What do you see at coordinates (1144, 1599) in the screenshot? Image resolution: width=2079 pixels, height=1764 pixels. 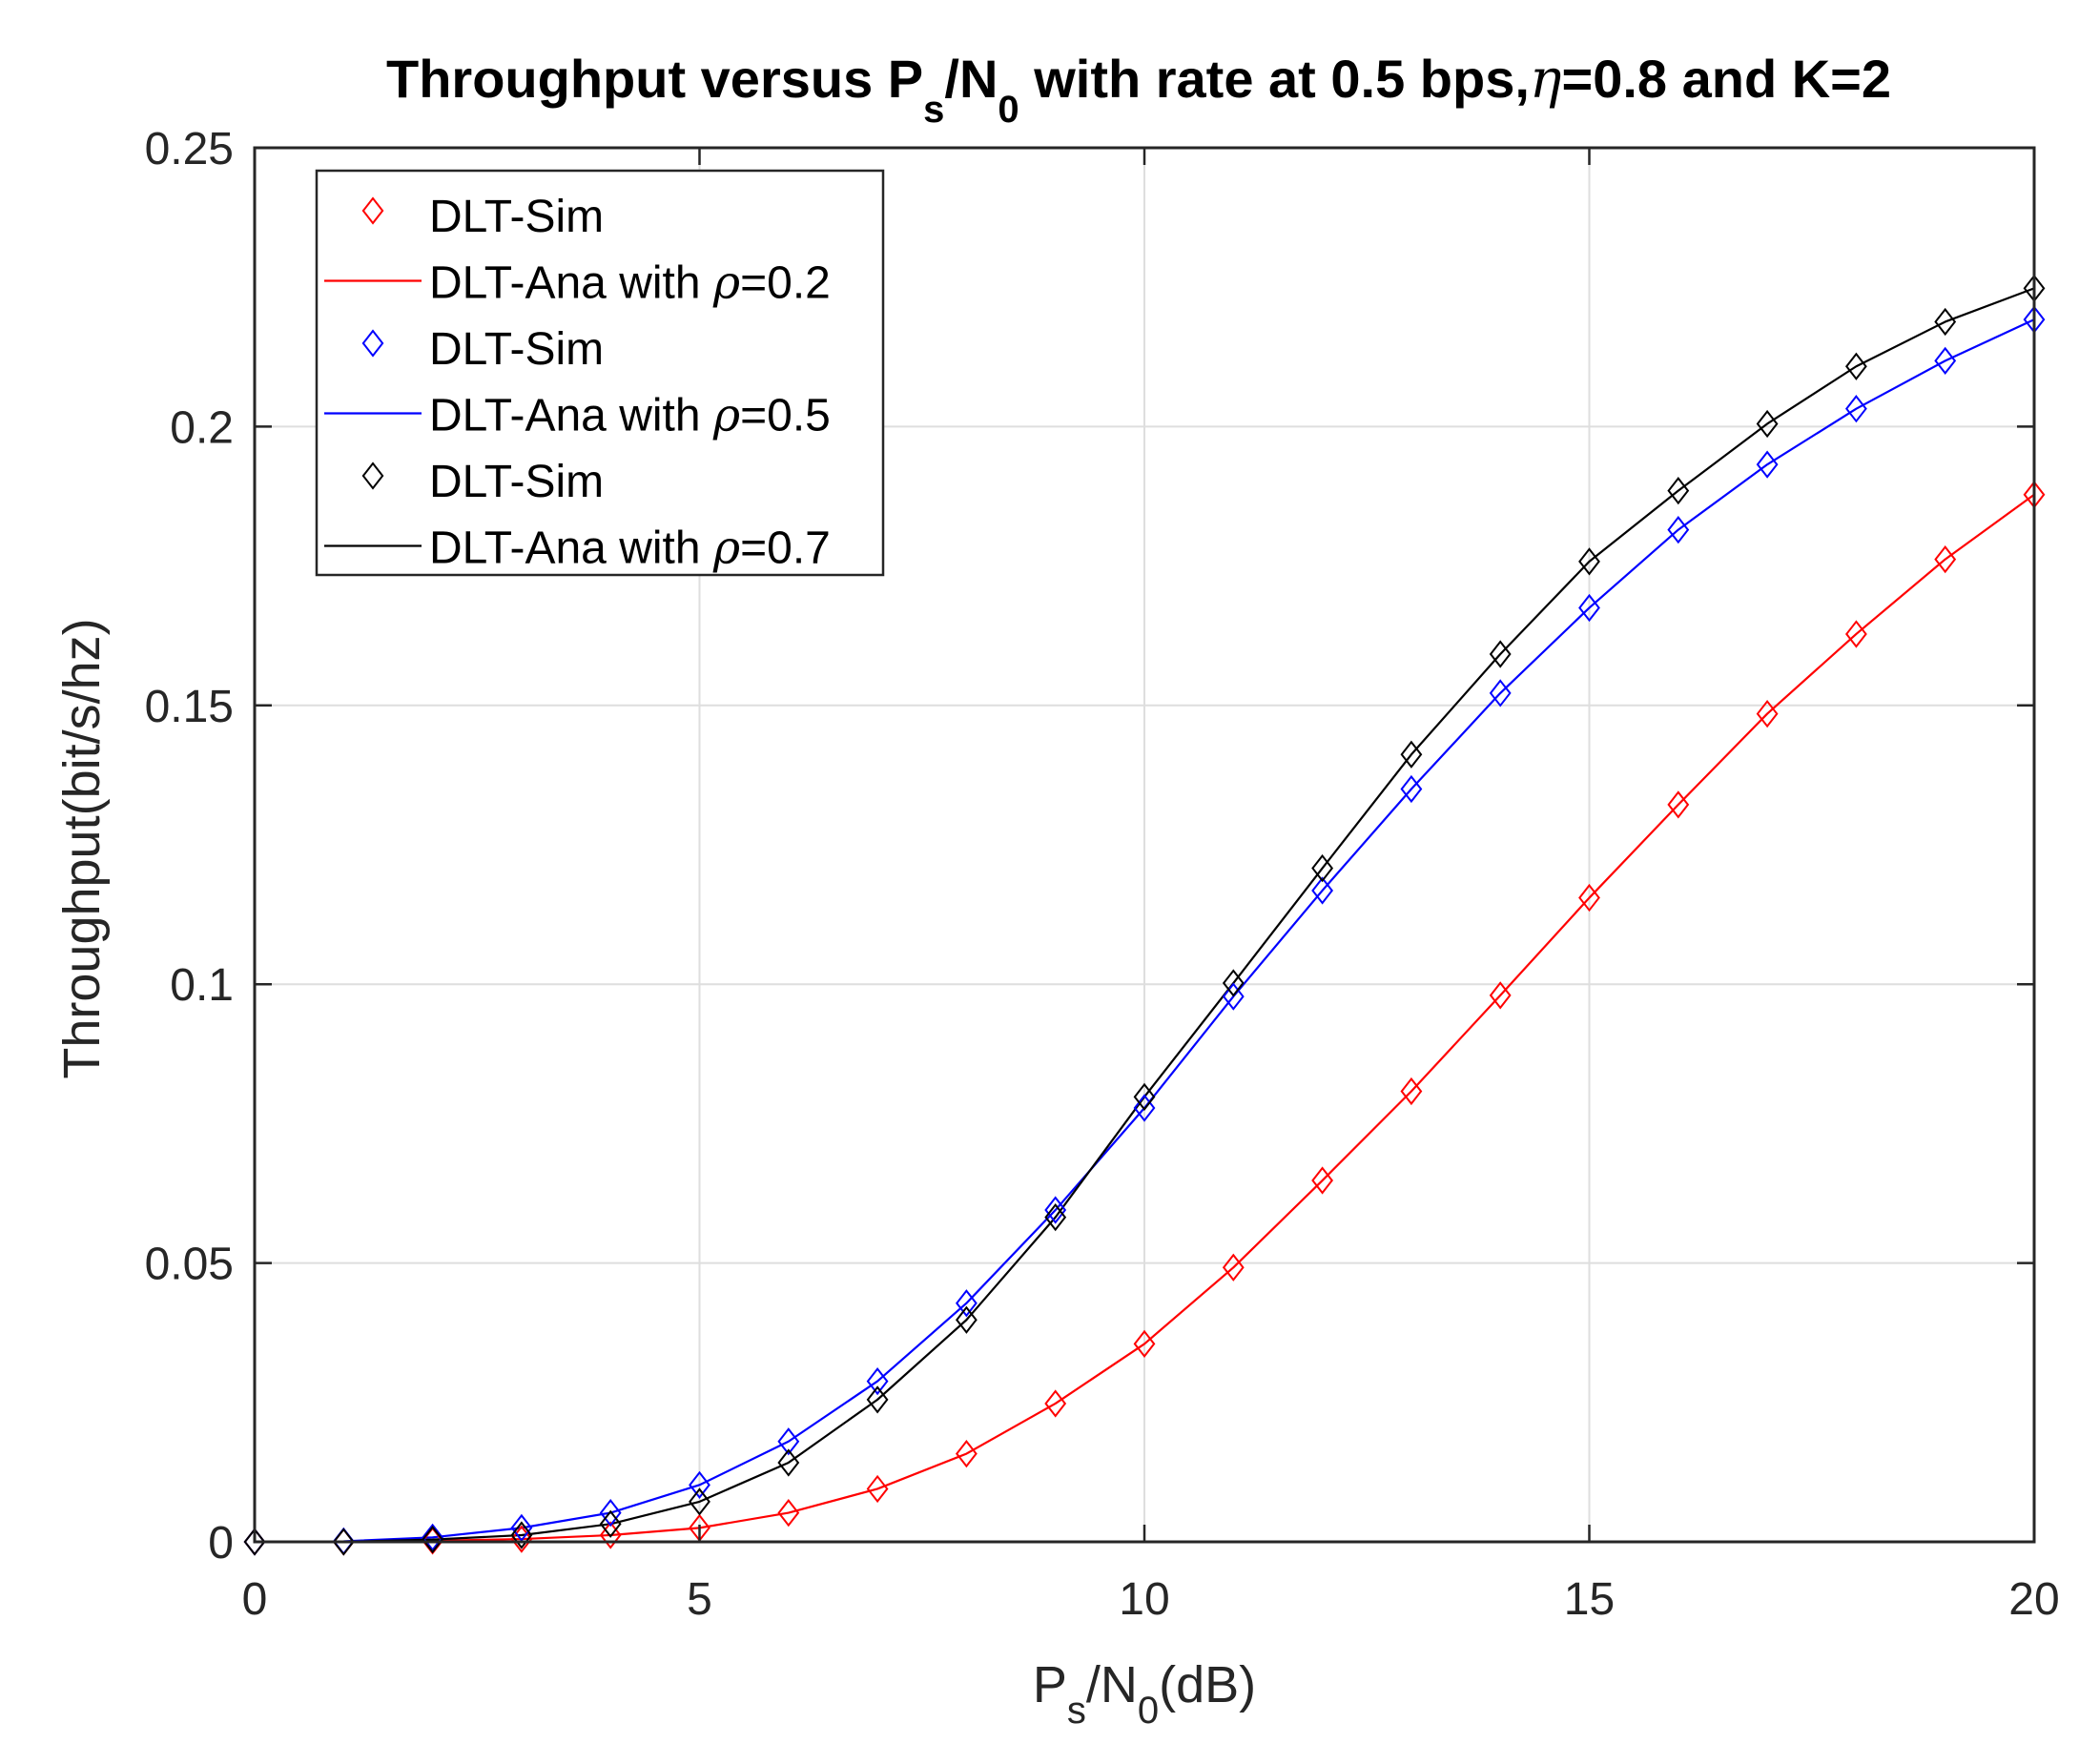 I see `x-tick-label: 10` at bounding box center [1144, 1599].